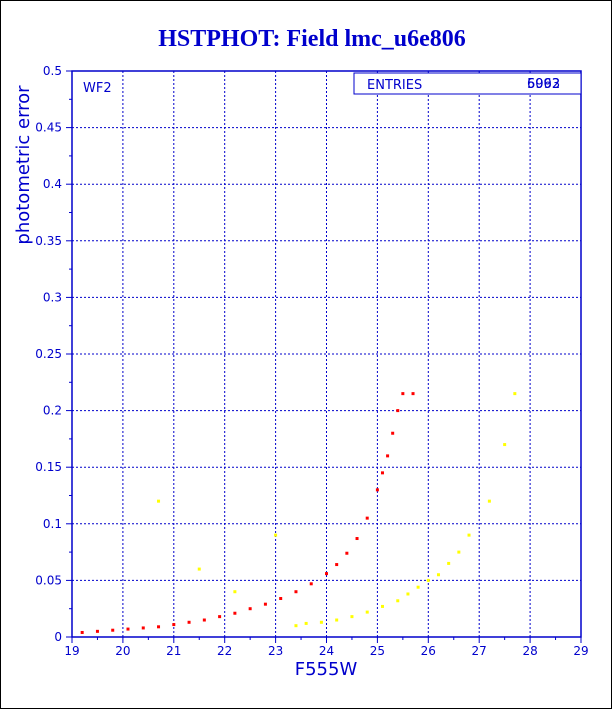 This screenshot has width=612, height=709. Describe the element at coordinates (394, 85) in the screenshot. I see `stats-entries-label: ENTRIES` at that location.